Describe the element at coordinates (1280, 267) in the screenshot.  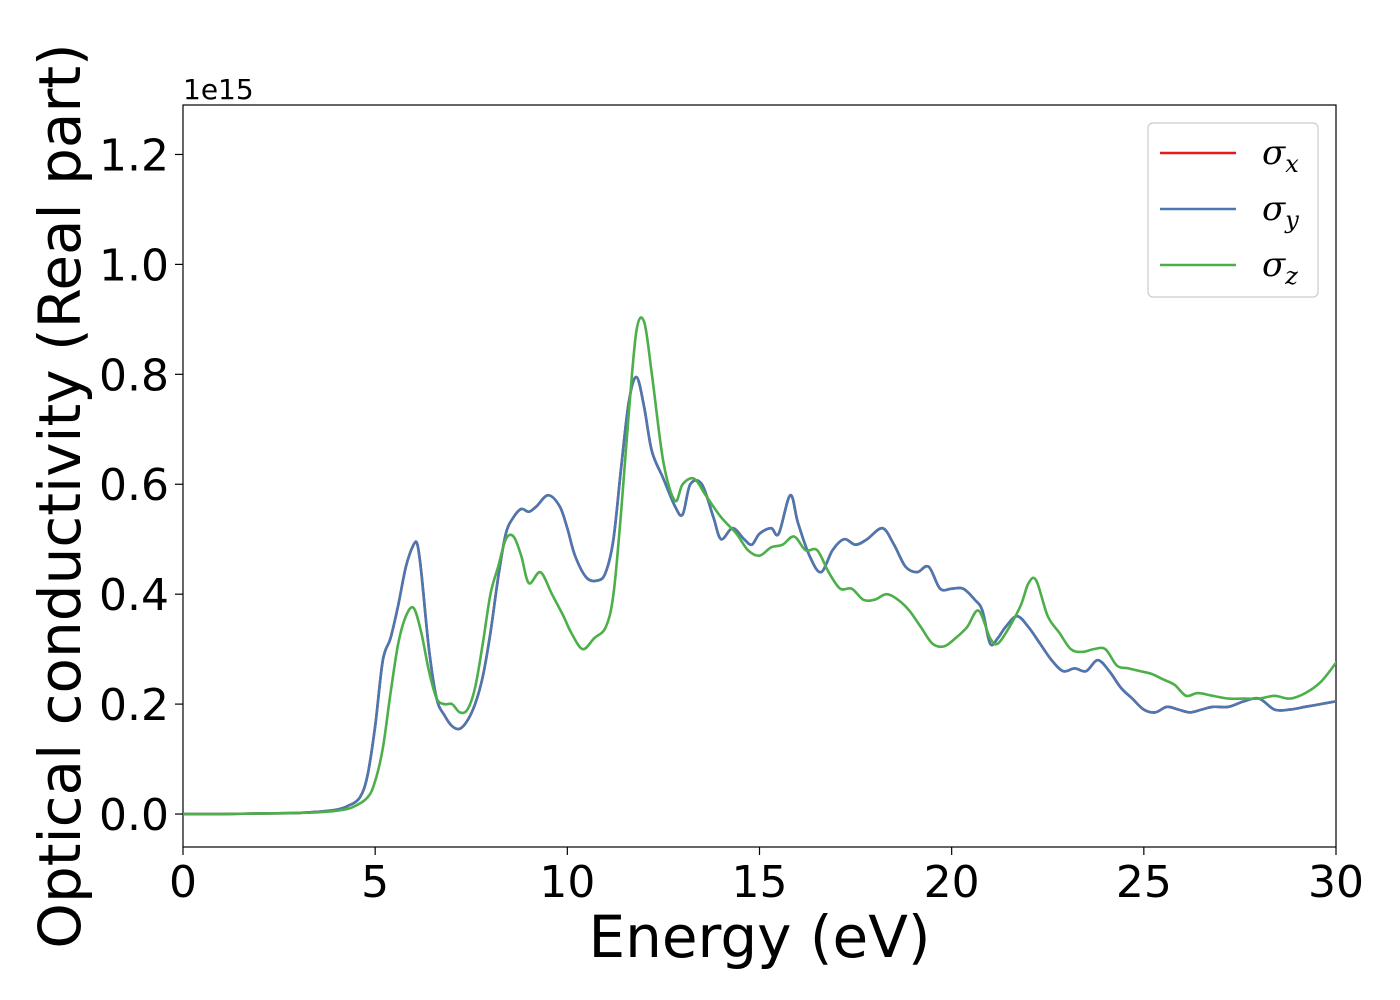
I see `legend-label: σz` at that location.